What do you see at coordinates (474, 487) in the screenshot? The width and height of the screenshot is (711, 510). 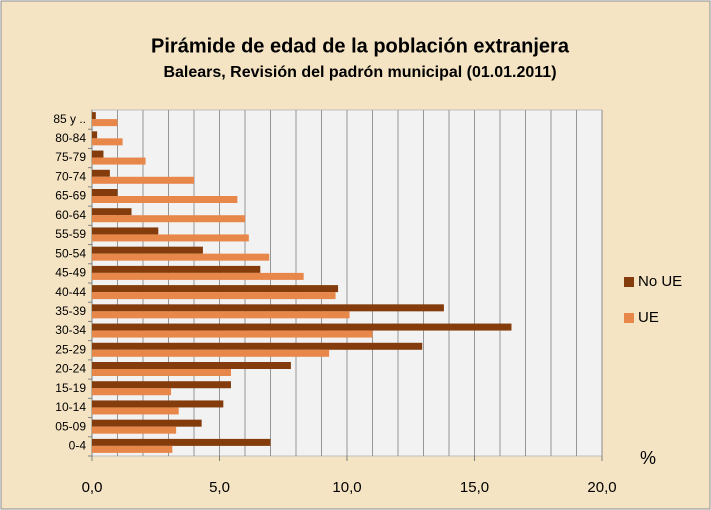 I see `x-tick-label: 15,0` at bounding box center [474, 487].